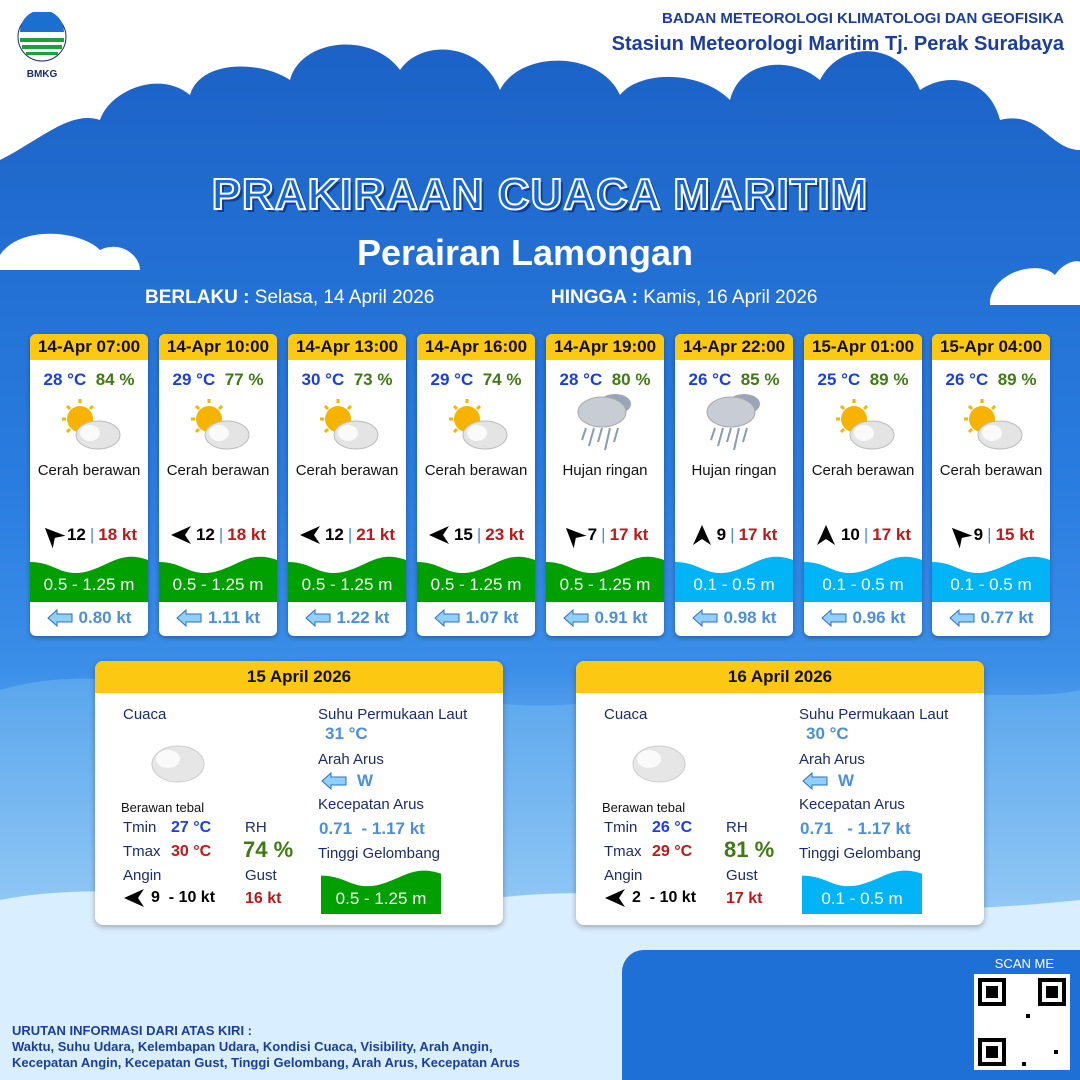  What do you see at coordinates (581, 379) in the screenshot?
I see `temperature: 28 °C` at bounding box center [581, 379].